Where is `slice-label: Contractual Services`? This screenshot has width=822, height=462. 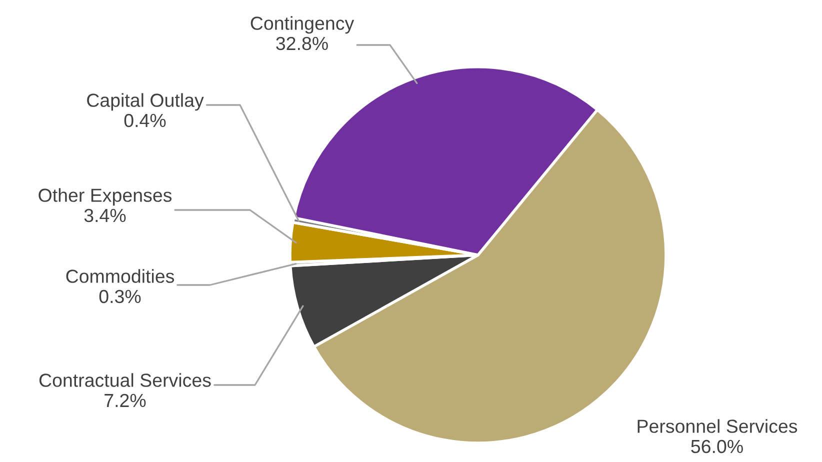
slice-label: Contractual Services is located at coordinates (125, 380).